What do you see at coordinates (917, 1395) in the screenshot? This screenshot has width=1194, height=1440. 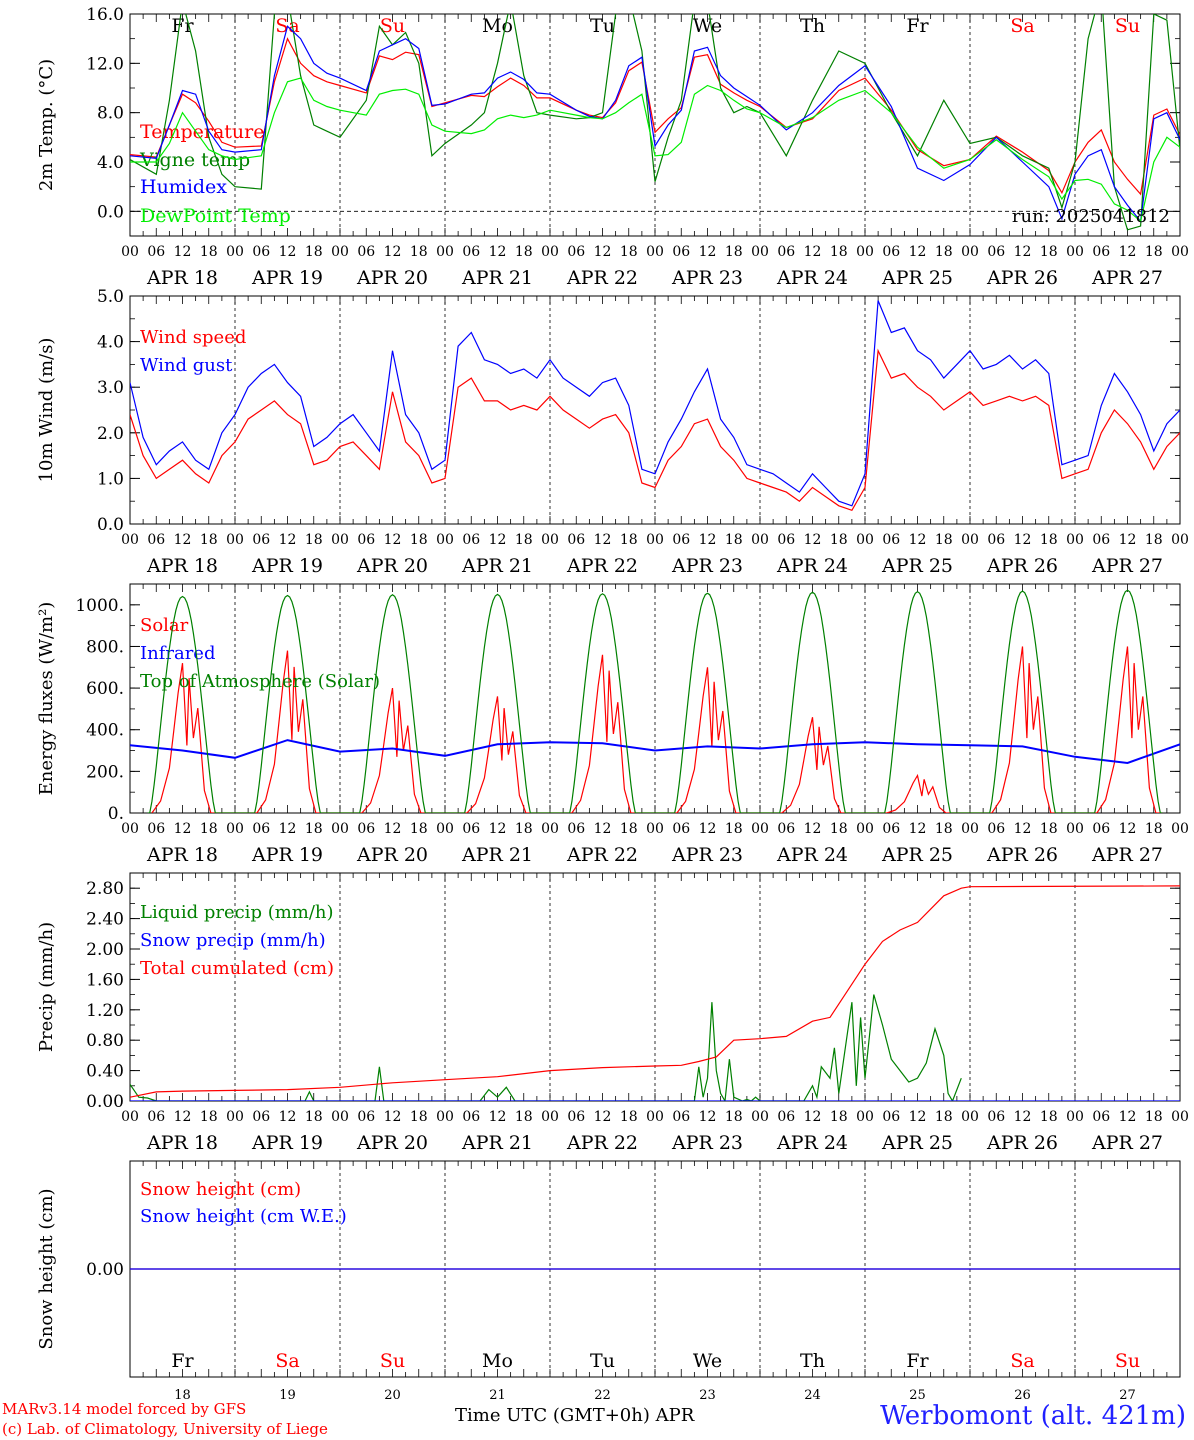 I see `day-number-label: 25` at bounding box center [917, 1395].